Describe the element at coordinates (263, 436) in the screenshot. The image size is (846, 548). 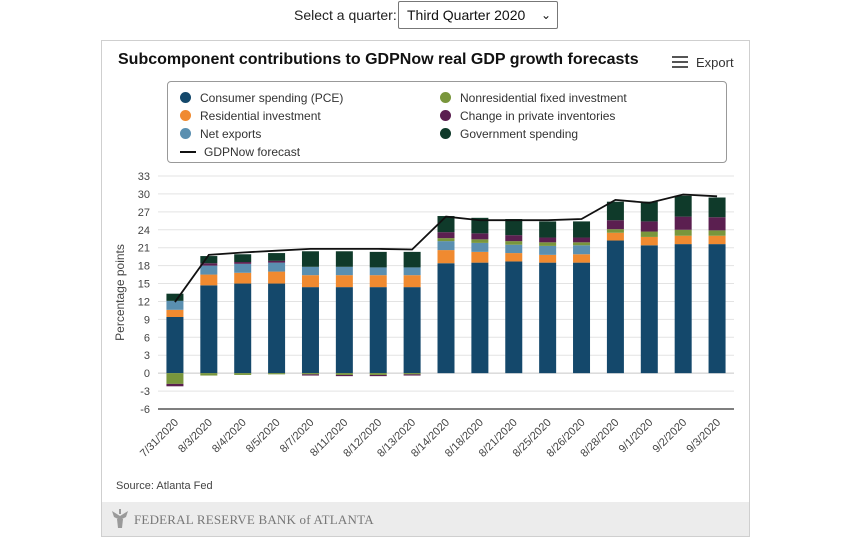
I see `x-tick-label: 8/5/2020` at that location.